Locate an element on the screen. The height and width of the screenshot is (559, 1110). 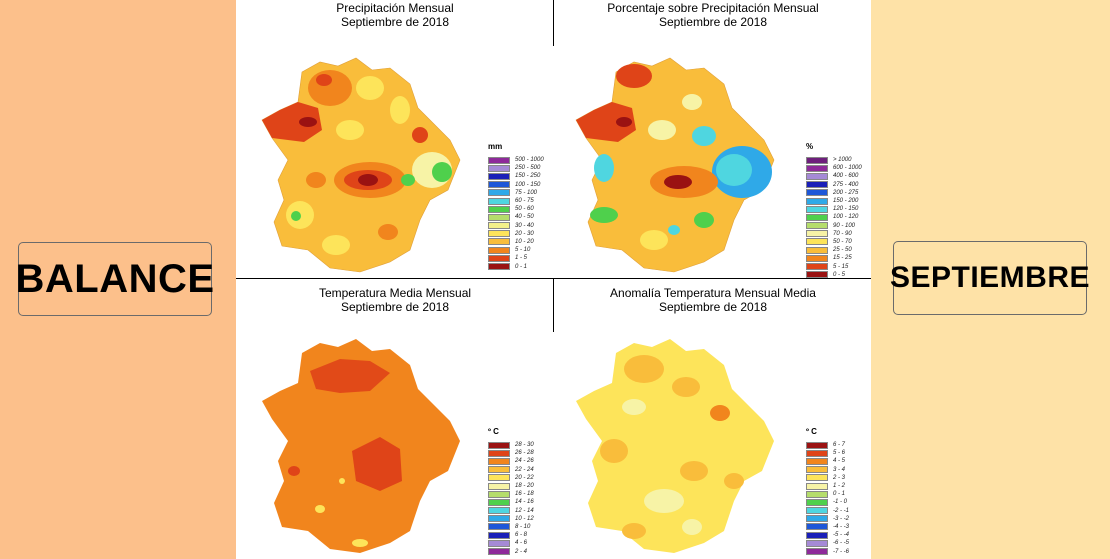
legend-item: 12 - 14 is located at coordinates (511, 511).